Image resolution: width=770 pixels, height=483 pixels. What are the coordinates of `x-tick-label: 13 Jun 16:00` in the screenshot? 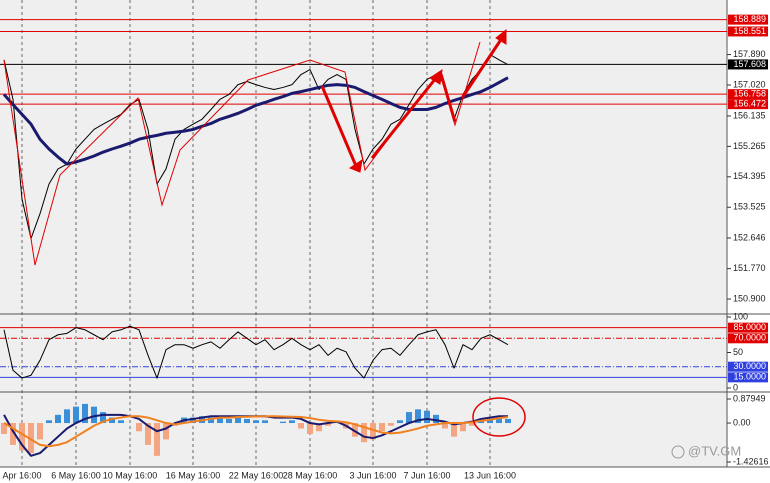 It's located at (490, 475).